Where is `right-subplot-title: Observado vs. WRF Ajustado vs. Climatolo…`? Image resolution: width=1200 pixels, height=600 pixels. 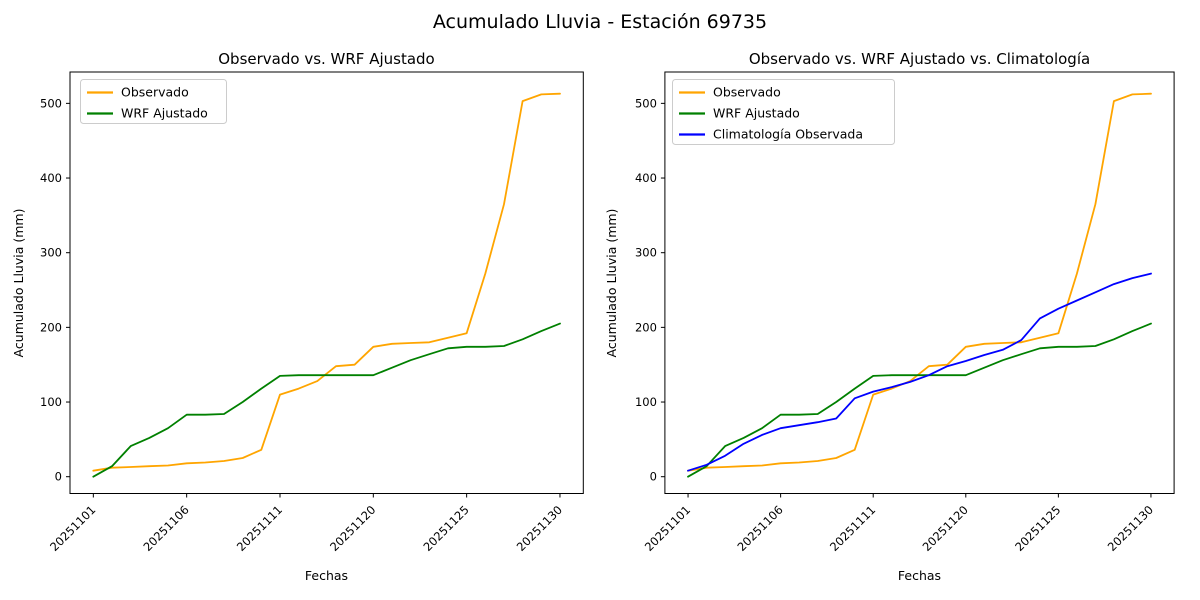
right-subplot-title: Observado vs. WRF Ajustado vs. Climatolo… is located at coordinates (919, 59).